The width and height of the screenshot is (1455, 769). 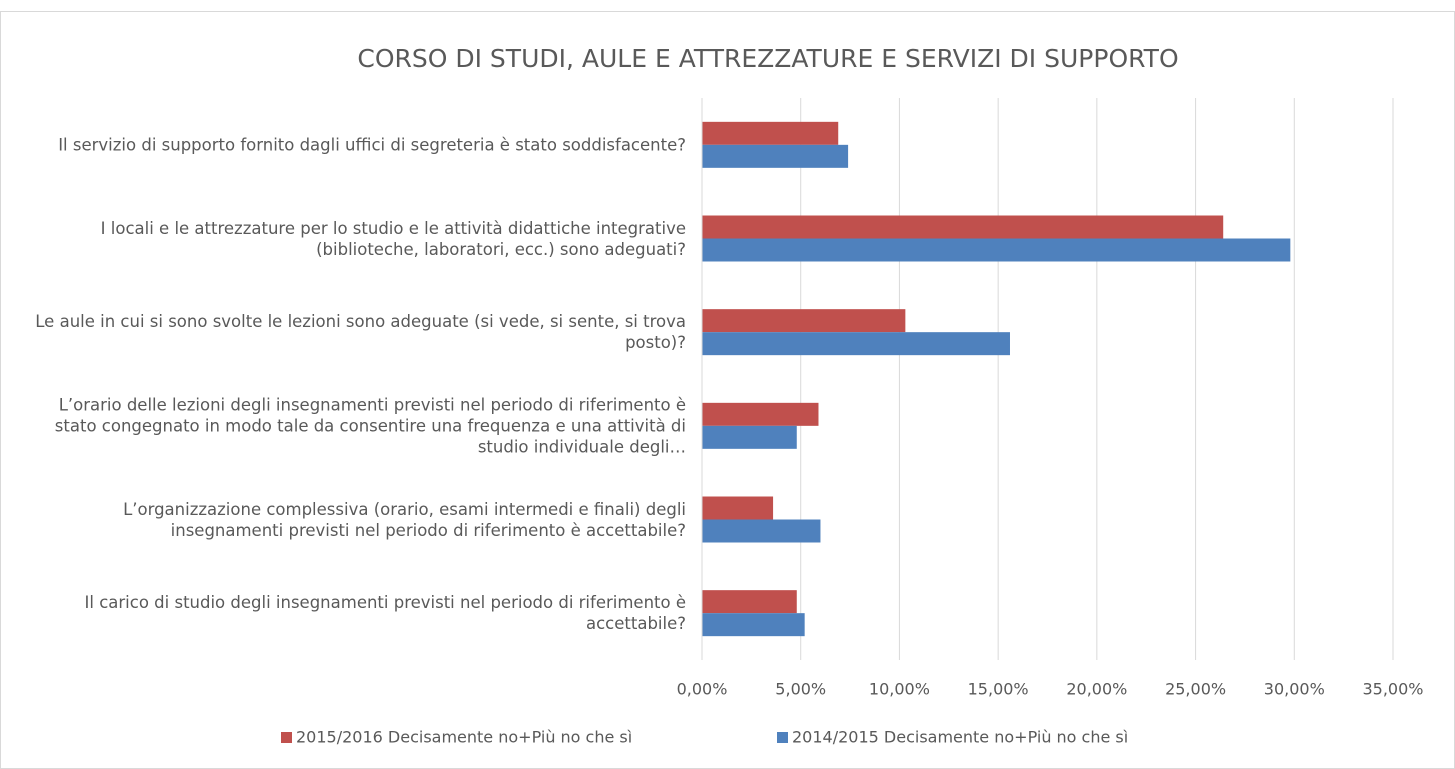 What do you see at coordinates (1096, 689) in the screenshot?
I see `x-tick-label: 20,00%` at bounding box center [1096, 689].